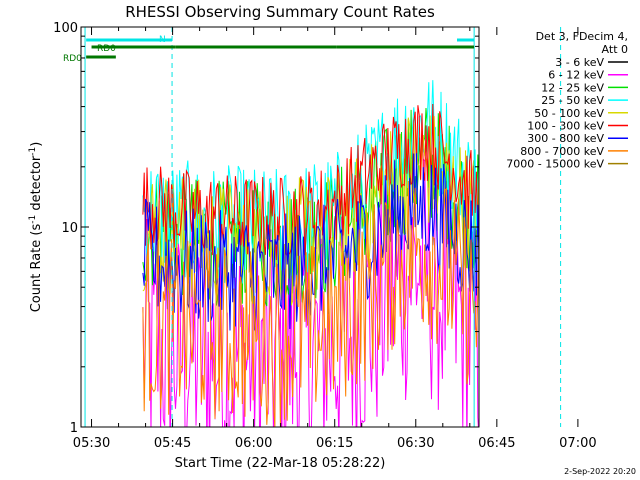  Describe the element at coordinates (415, 443) in the screenshot. I see `x-tick-label: 06:30` at that location.